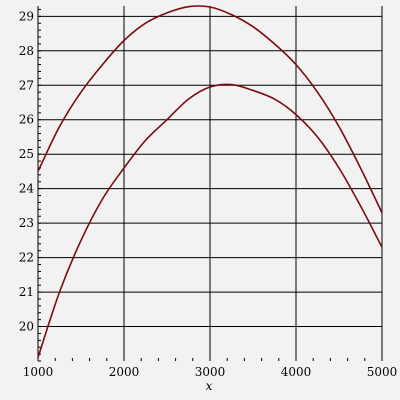 This screenshot has width=400, height=400. What do you see at coordinates (26, 16) in the screenshot?
I see `y-tick-label: 29` at bounding box center [26, 16].